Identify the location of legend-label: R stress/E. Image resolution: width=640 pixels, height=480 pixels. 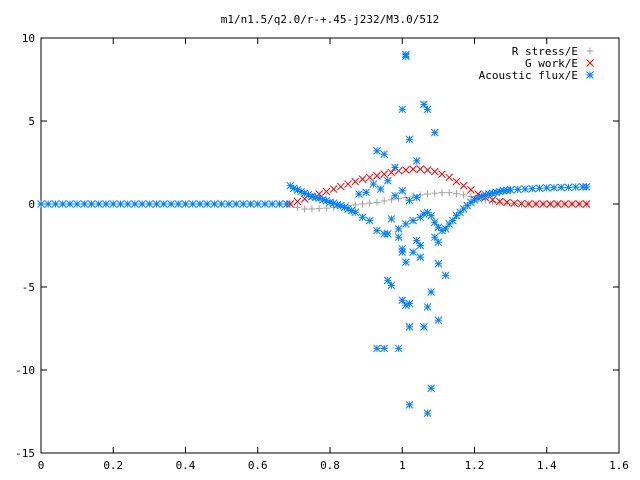
(545, 51).